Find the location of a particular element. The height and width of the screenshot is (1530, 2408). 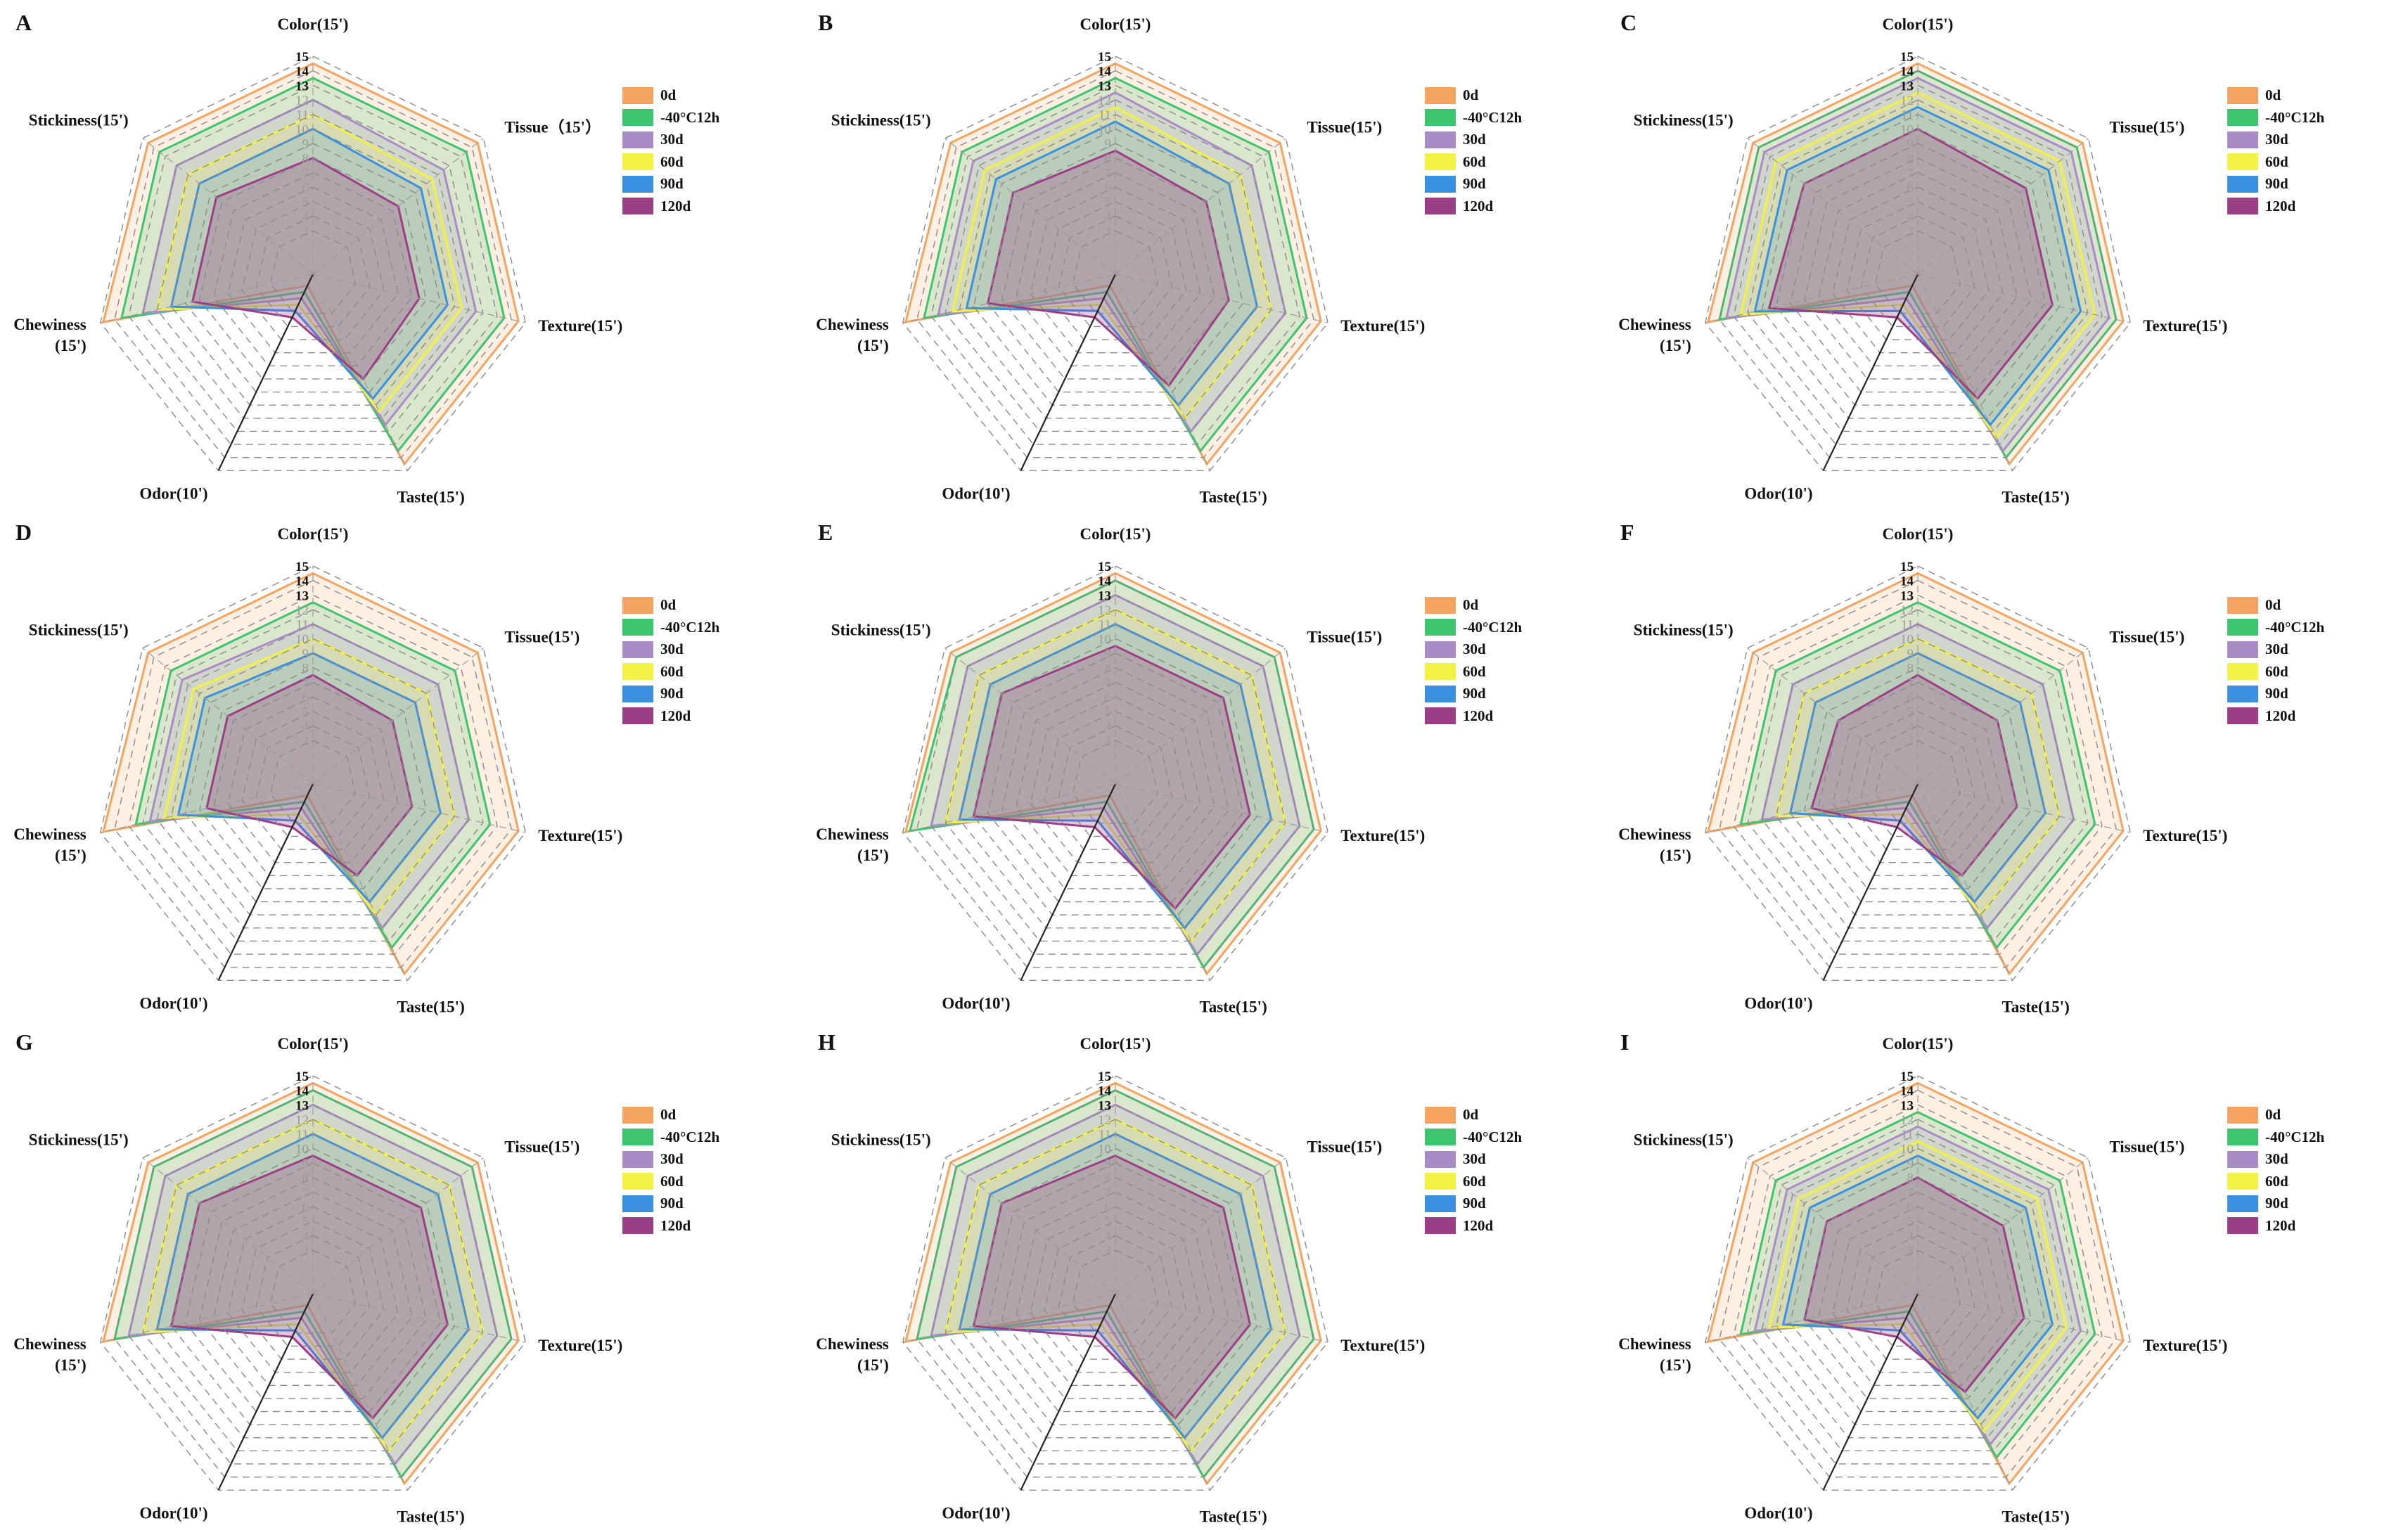

tick-label: 3 is located at coordinates (1108, 741).